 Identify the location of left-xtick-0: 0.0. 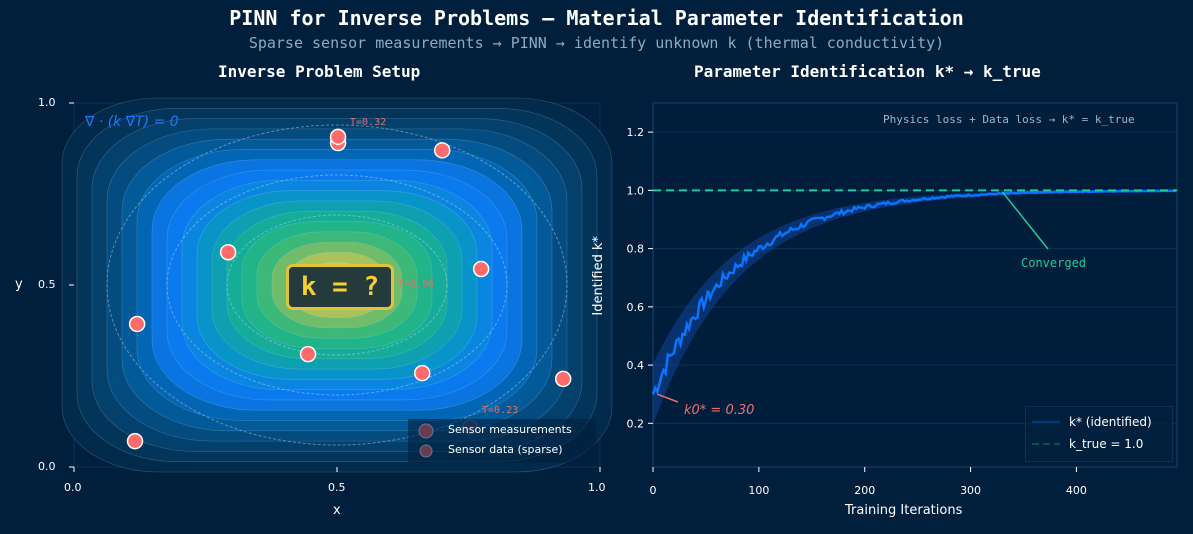
(73, 487).